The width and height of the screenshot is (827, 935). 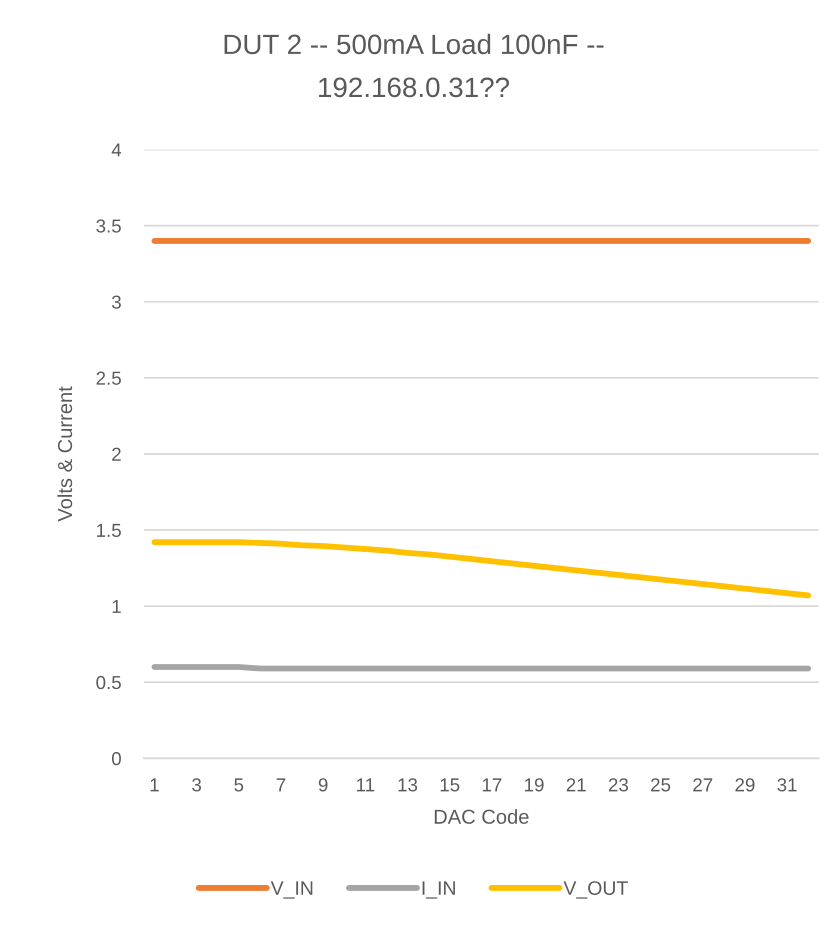 What do you see at coordinates (108, 378) in the screenshot?
I see `y-tick-label: 2.5` at bounding box center [108, 378].